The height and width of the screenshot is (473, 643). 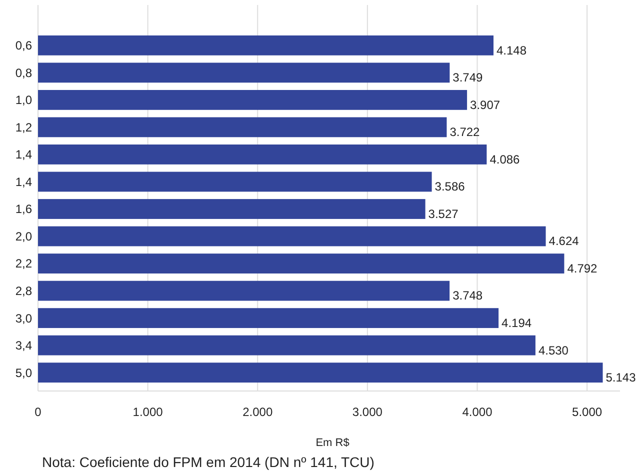 I want to click on y-tick-label: 1,2, so click(x=23, y=127).